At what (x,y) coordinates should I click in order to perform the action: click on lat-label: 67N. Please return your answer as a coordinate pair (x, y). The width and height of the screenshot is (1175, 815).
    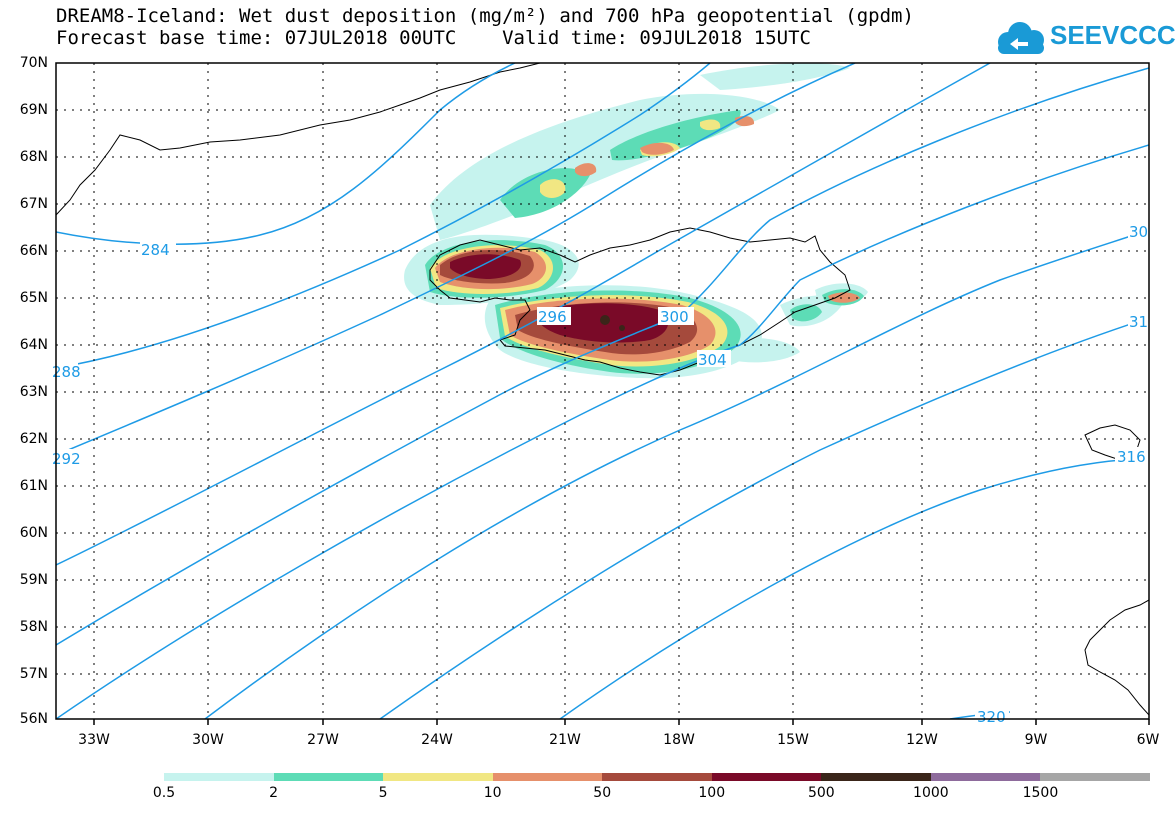
    Looking at the image, I should click on (33, 204).